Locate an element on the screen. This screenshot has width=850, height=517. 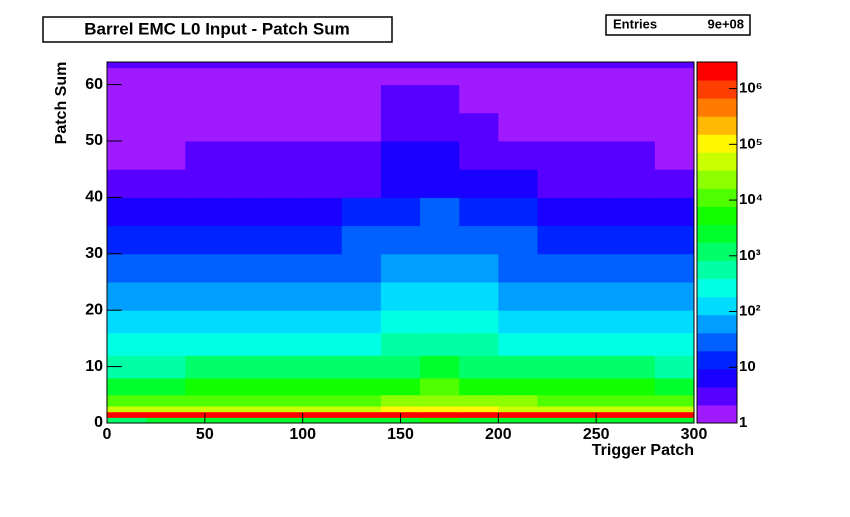
color-bar is located at coordinates (717, 242).